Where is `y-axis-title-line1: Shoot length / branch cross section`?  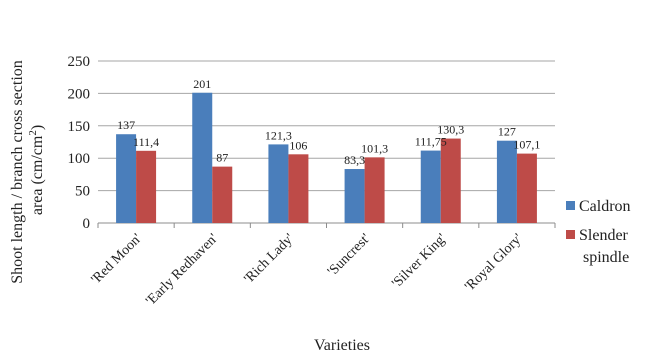
y-axis-title-line1: Shoot length / branch cross section is located at coordinates (17, 172).